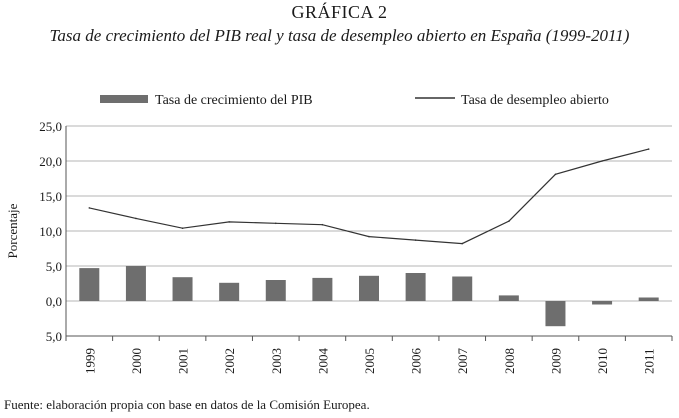 The image size is (679, 418). I want to click on x-tick-label: 2001, so click(183, 361).